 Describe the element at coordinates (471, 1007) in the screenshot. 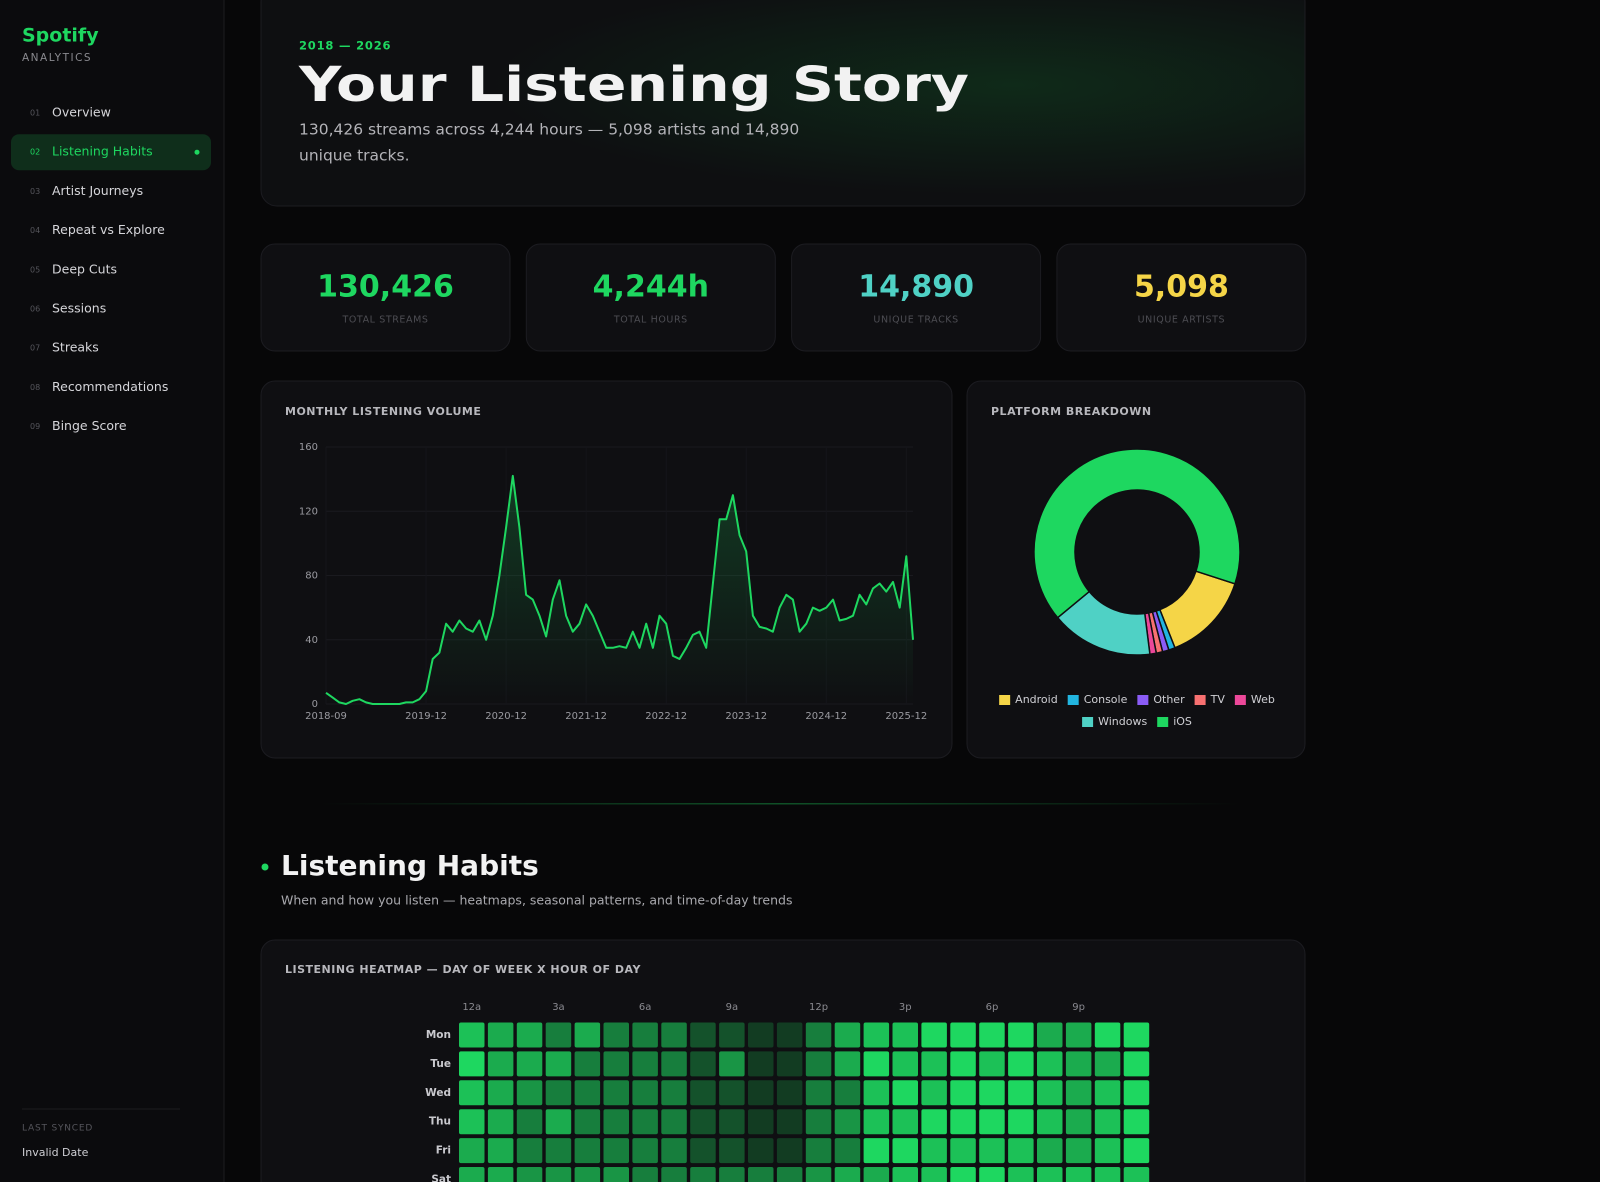

I see `column-label: 12a` at that location.